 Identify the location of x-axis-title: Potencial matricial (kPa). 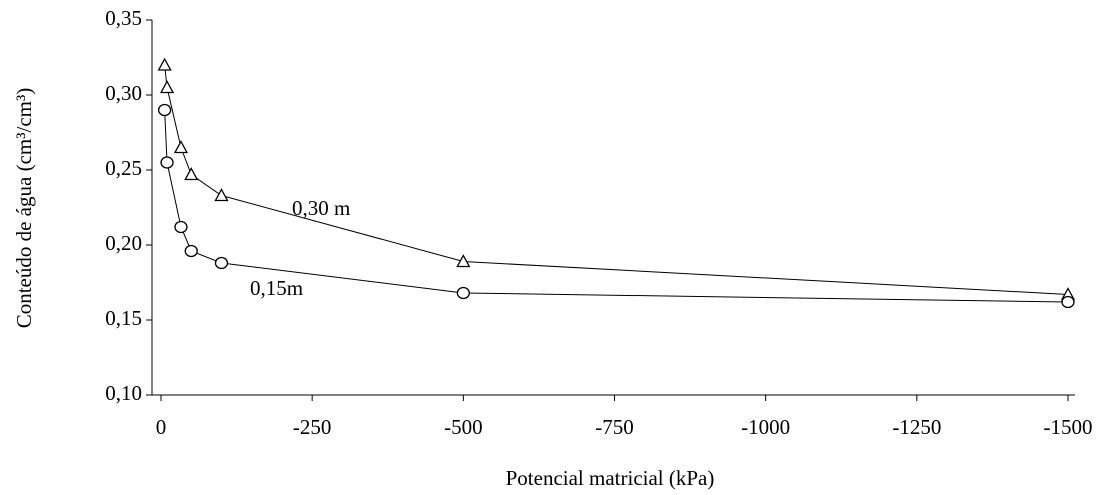
(610, 478).